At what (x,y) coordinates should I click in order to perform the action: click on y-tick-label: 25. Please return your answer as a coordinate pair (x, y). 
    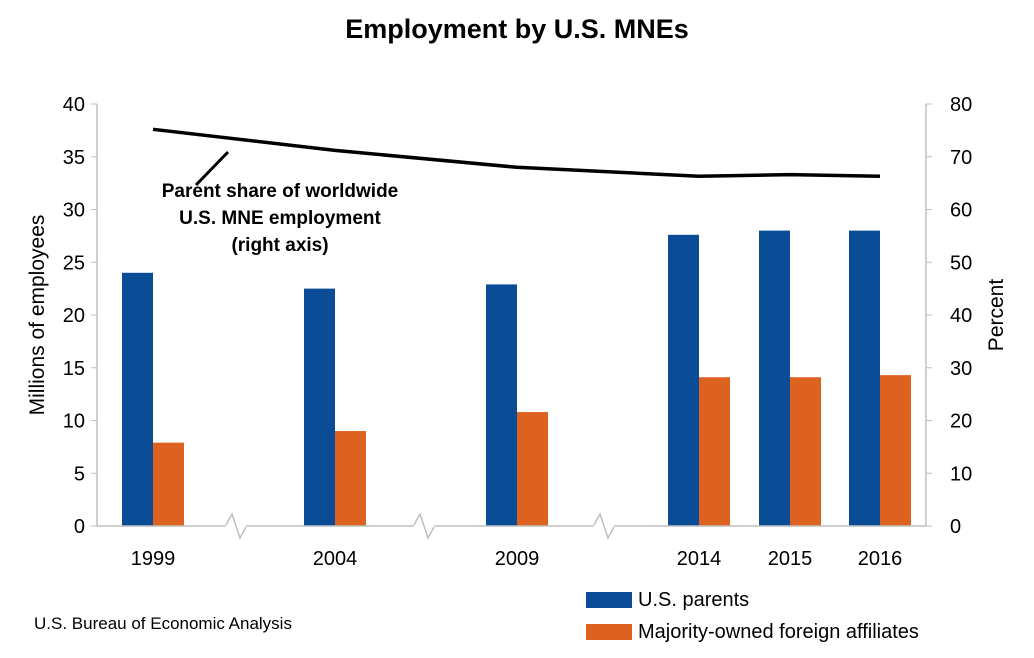
    Looking at the image, I should click on (74, 263).